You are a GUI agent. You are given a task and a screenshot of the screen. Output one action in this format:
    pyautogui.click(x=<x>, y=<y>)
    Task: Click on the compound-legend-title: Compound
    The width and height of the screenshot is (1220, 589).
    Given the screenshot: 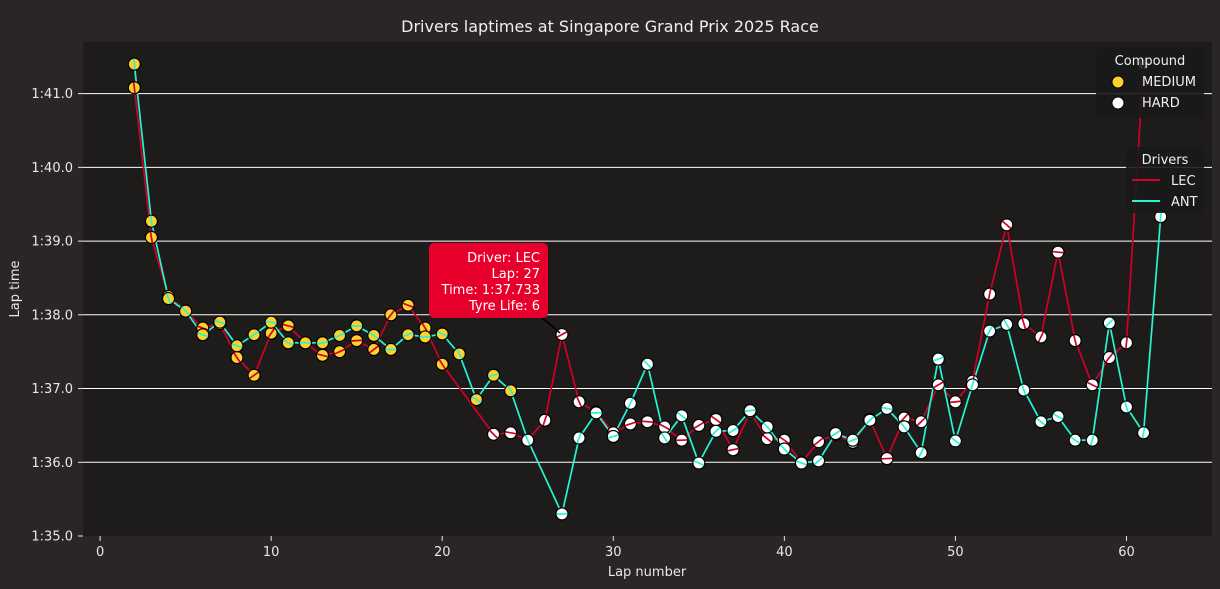 What is the action you would take?
    pyautogui.click(x=1150, y=61)
    